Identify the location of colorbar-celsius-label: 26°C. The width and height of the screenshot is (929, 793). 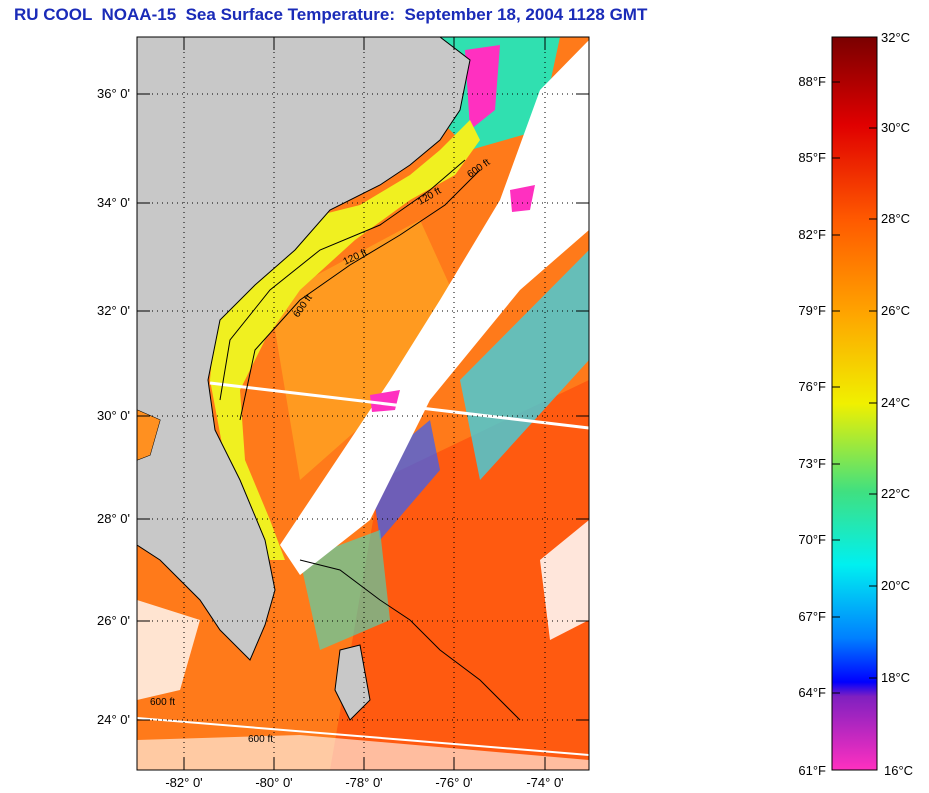
(895, 310).